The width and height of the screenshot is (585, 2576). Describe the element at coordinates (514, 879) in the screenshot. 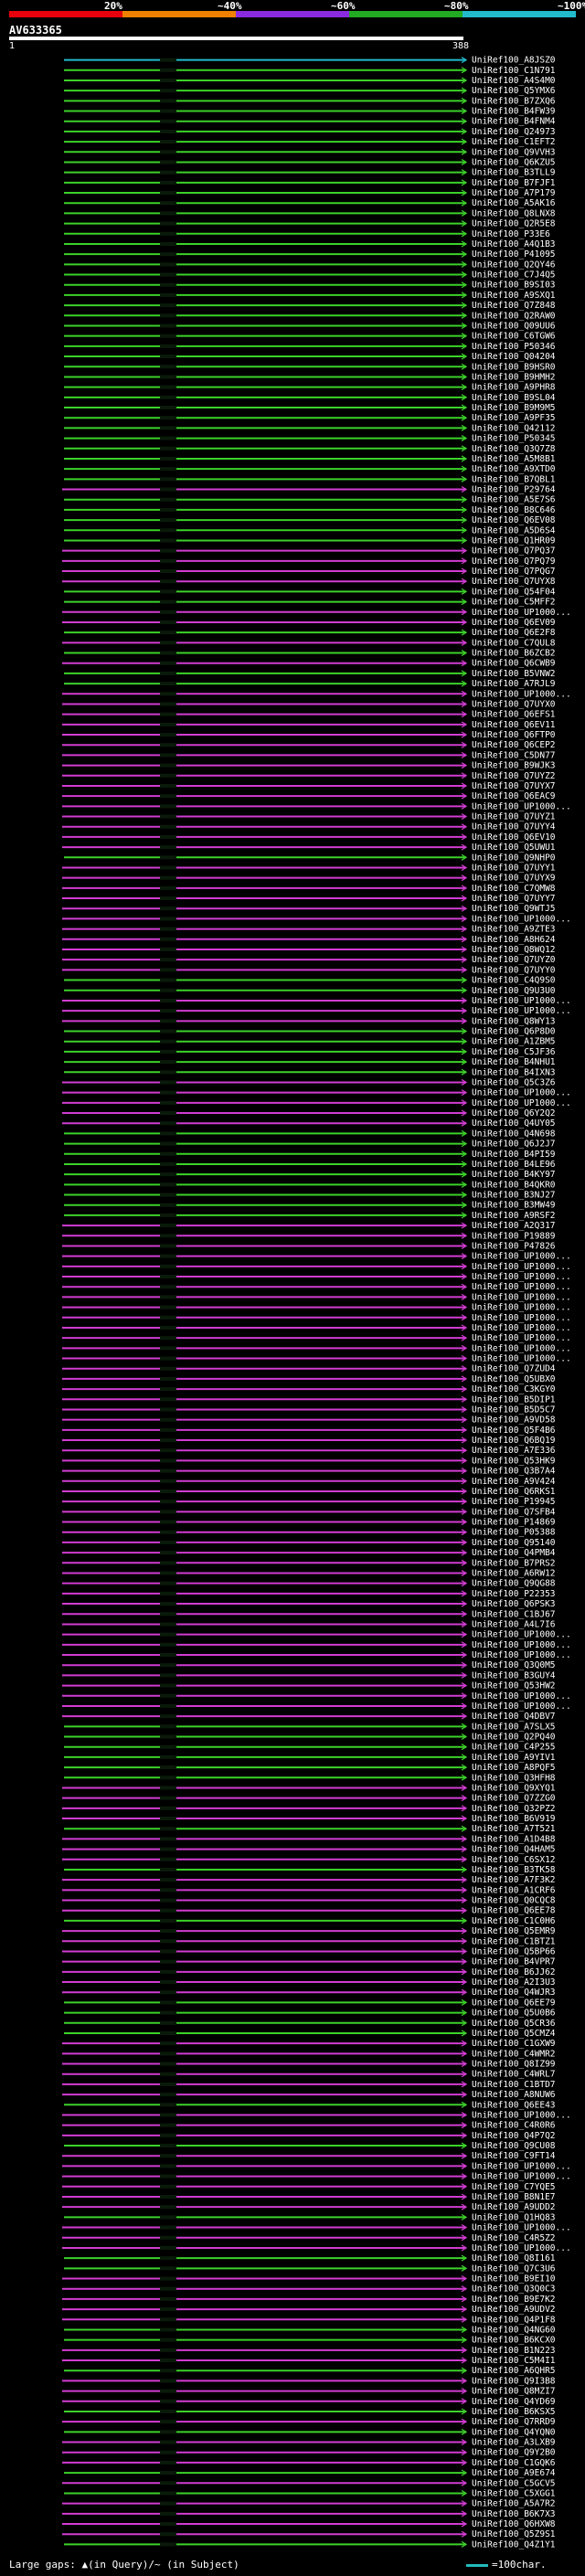

I see `hit-label: UniRef100_Q7UYX9` at that location.